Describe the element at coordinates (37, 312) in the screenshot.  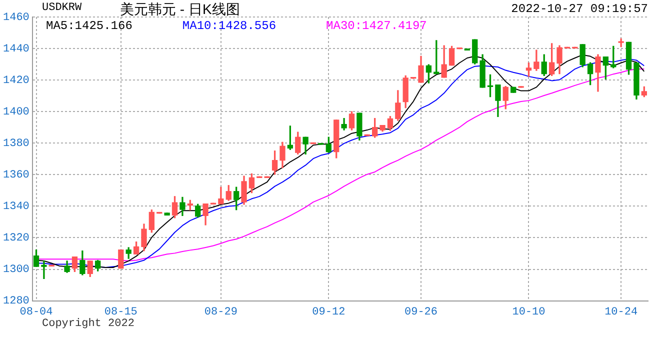
I see `x-tick-label: 08-04` at that location.